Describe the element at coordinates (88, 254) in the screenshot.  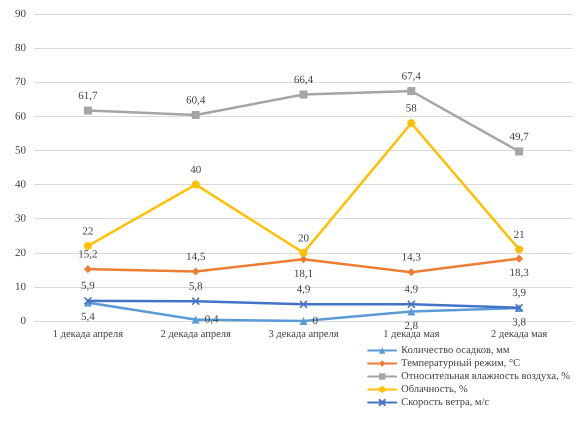
I see `data-label: 15,2` at that location.